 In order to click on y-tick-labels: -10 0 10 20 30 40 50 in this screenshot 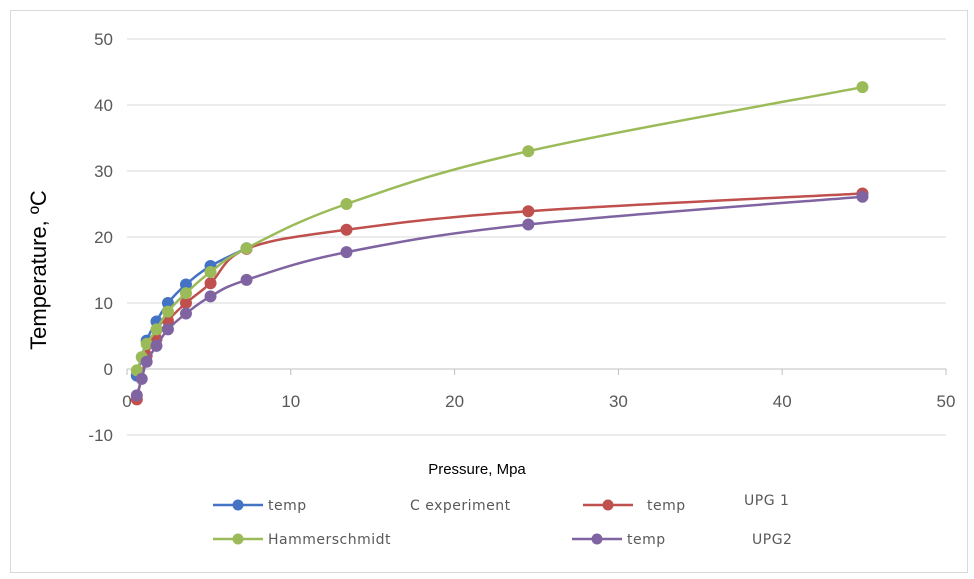, I will do `click(100, 237)`.